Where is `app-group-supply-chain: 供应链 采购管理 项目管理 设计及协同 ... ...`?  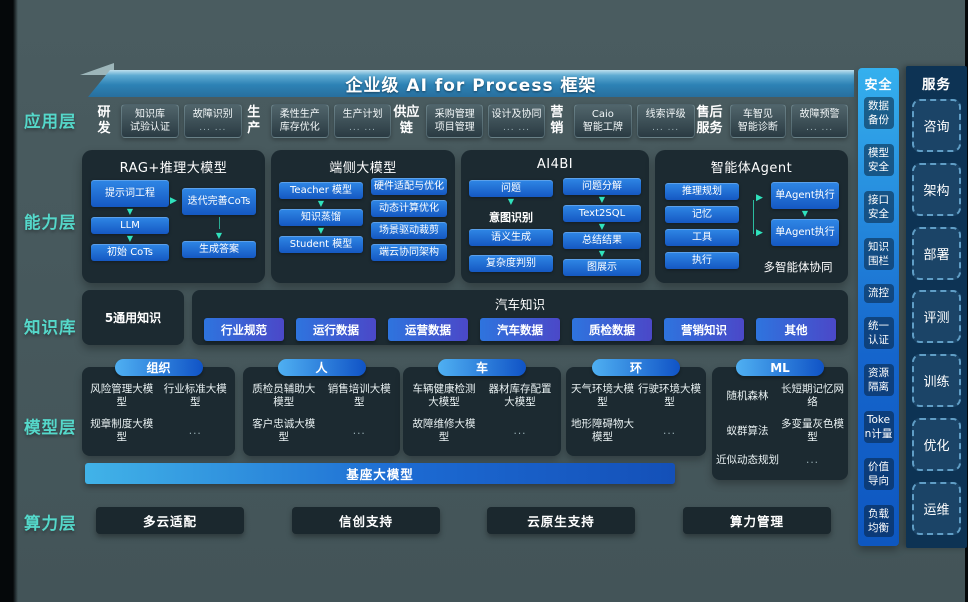
app-group-supply-chain: 供应链 采购管理 项目管理 设计及协同 ... ... is located at coordinates (468, 121).